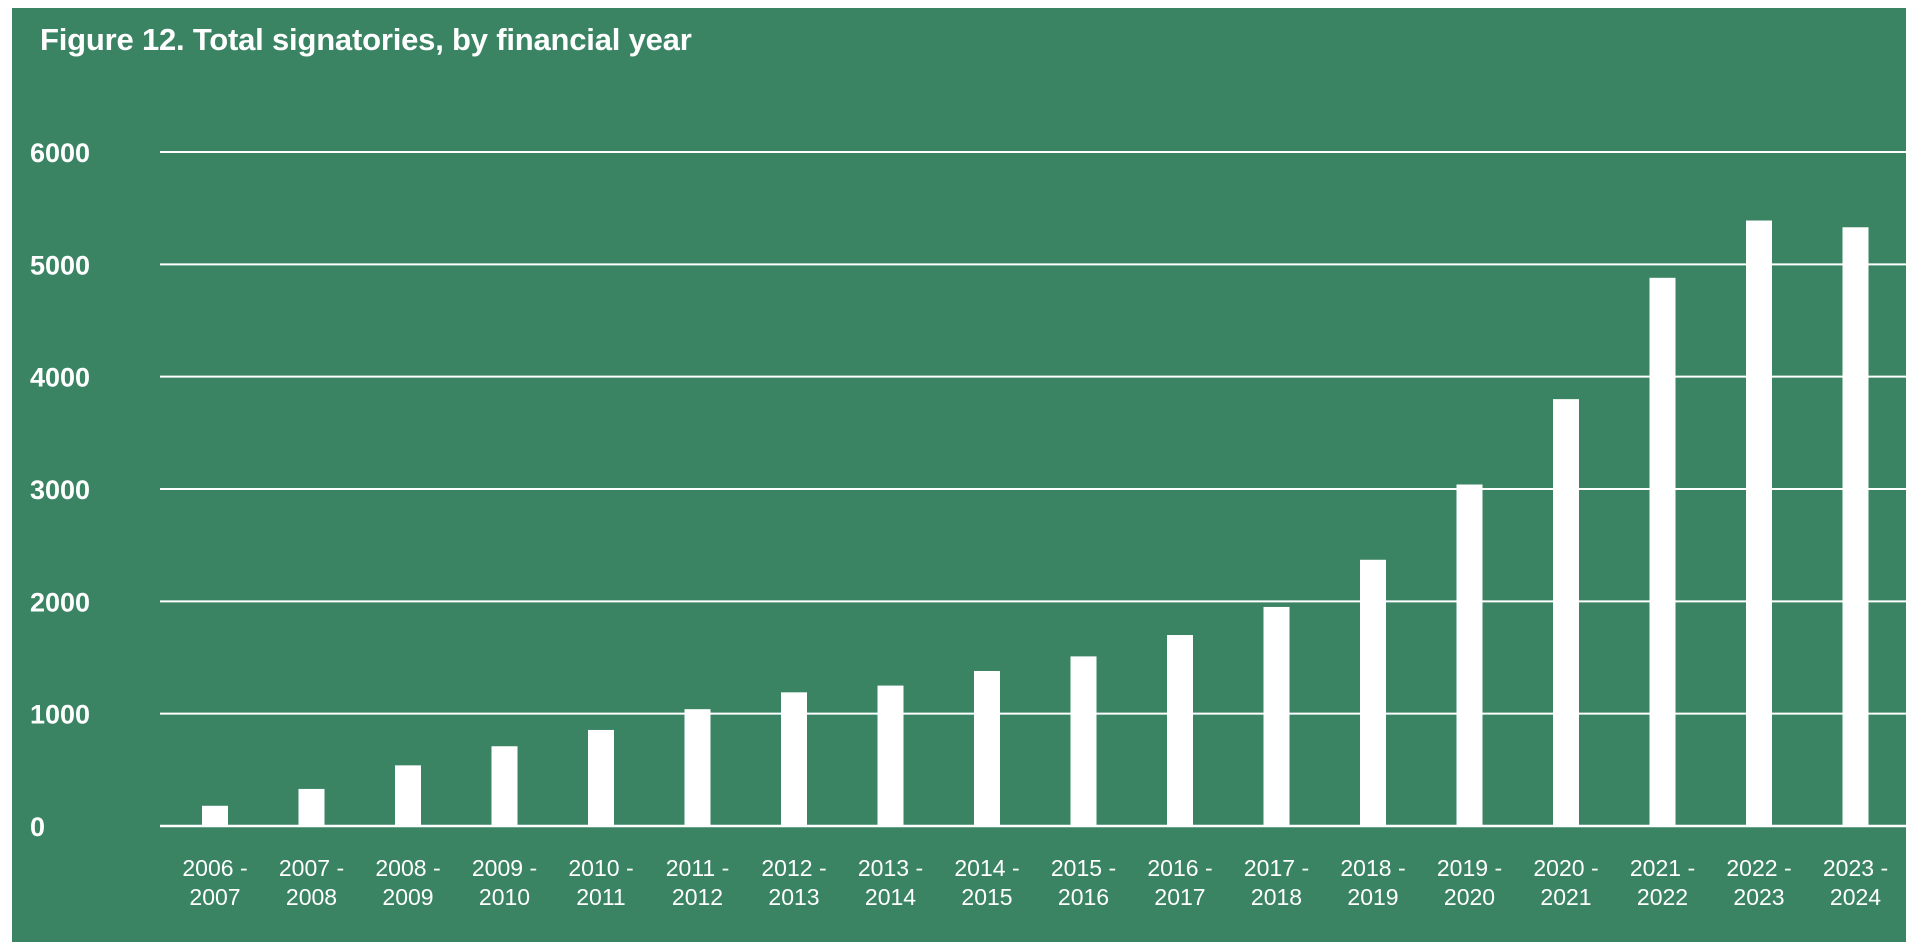  What do you see at coordinates (60, 602) in the screenshot?
I see `y-tick-label: 2000` at bounding box center [60, 602].